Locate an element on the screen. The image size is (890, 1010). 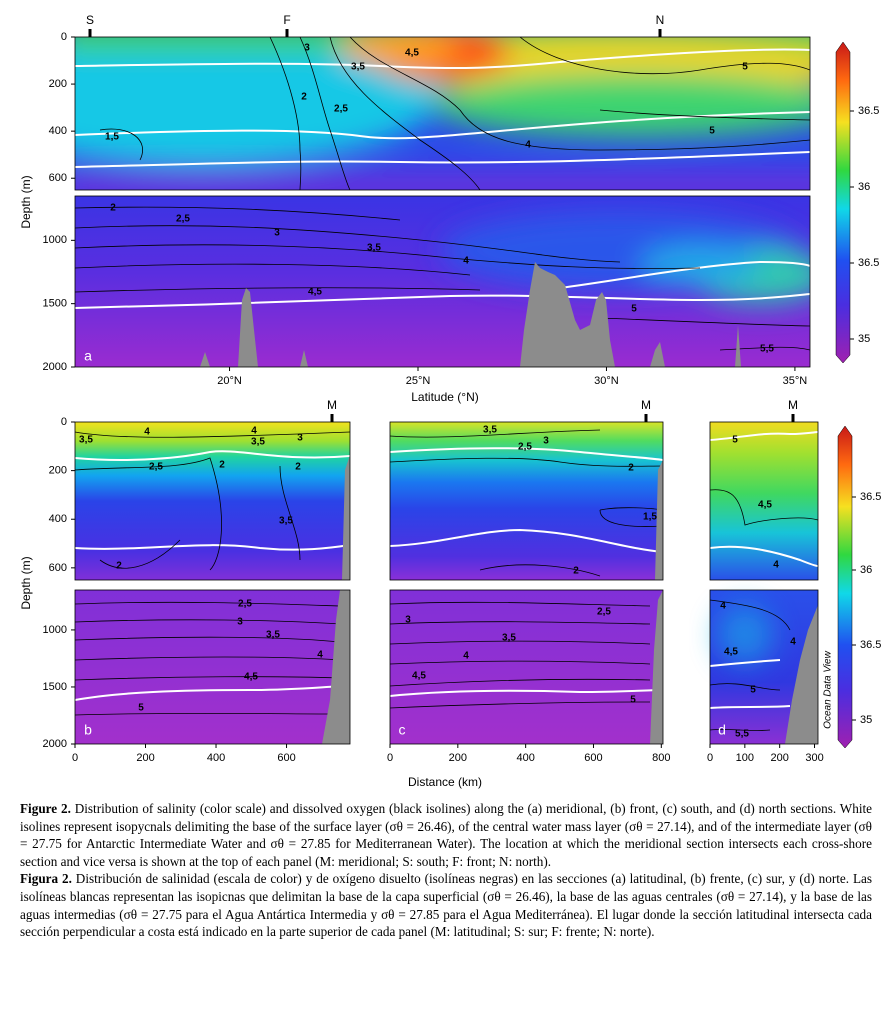
x-axis-label: Latitude (°N) is located at coordinates (445, 397).